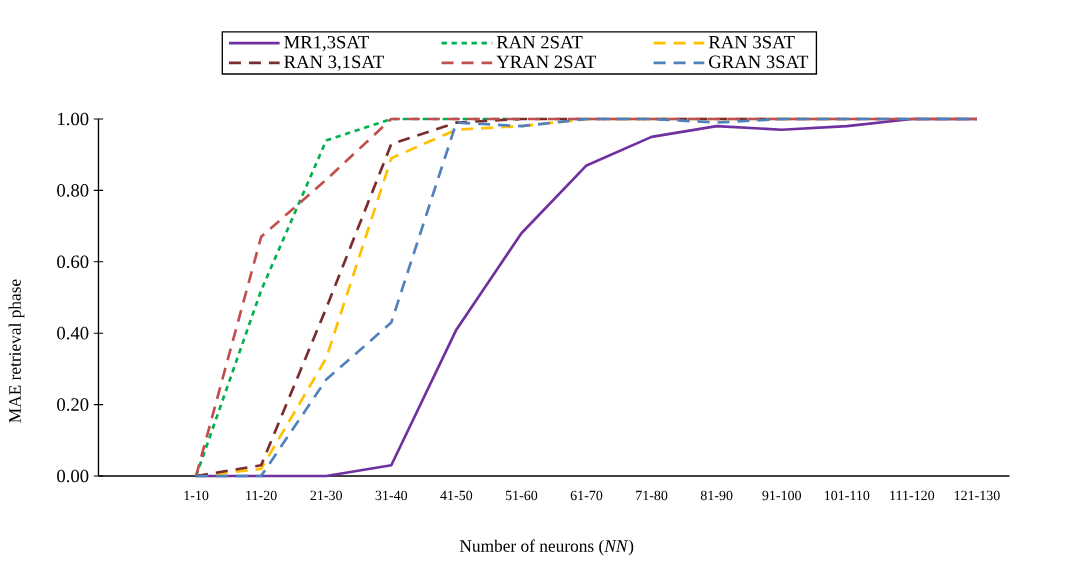  I want to click on y-tick-label: 0.60, so click(73, 262).